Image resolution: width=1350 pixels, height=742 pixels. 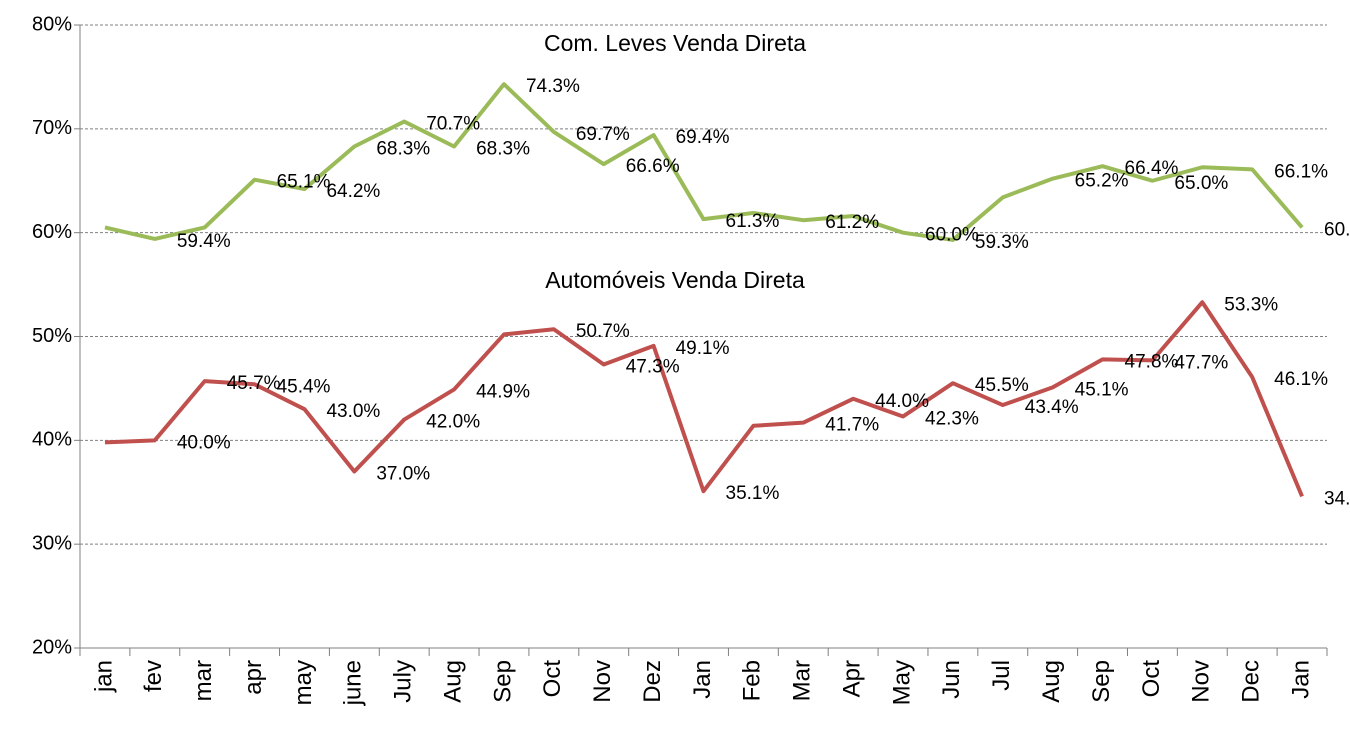 I want to click on data-label: 74.3%, so click(x=553, y=86).